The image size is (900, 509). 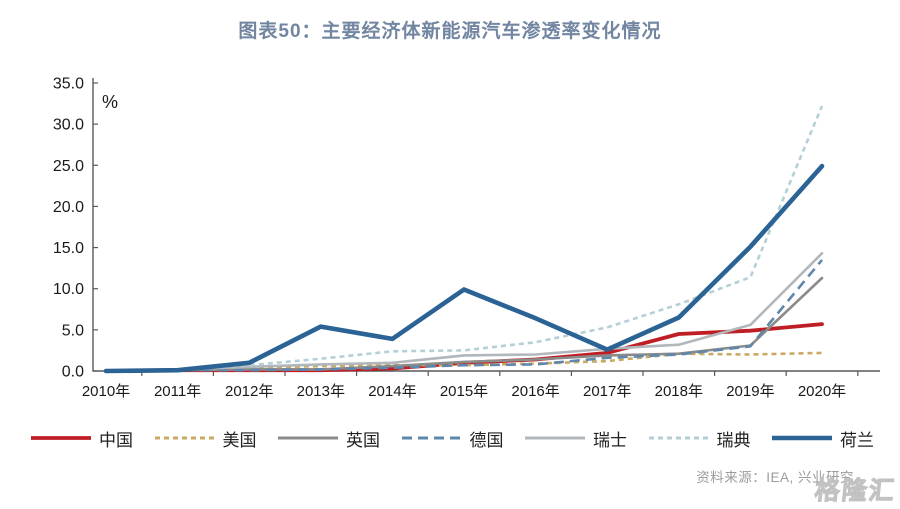 I want to click on chart-legend: 中国 美国 英国 德国 瑞士 瑞典 荷兰, so click(x=452, y=438).